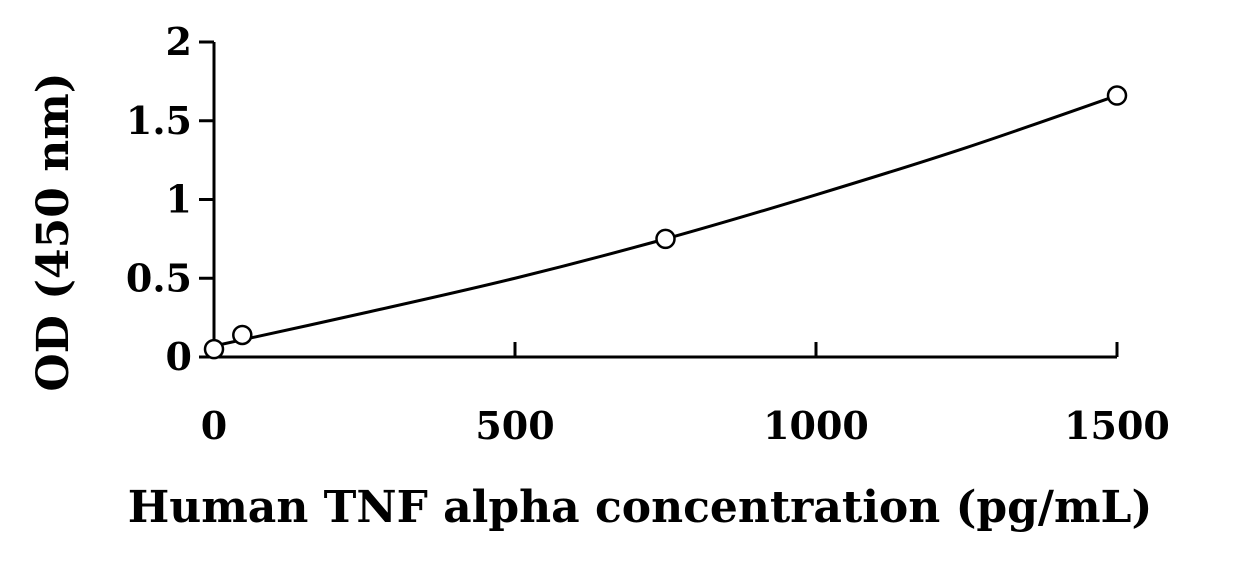 The width and height of the screenshot is (1260, 562). Describe the element at coordinates (816, 425) in the screenshot. I see `x-tick-label: 1000` at that location.